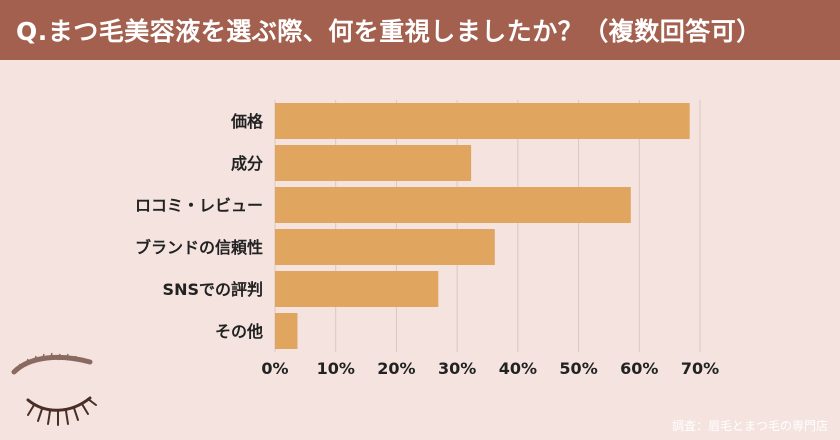 The image size is (840, 440). I want to click on category-label: 価格, so click(247, 121).